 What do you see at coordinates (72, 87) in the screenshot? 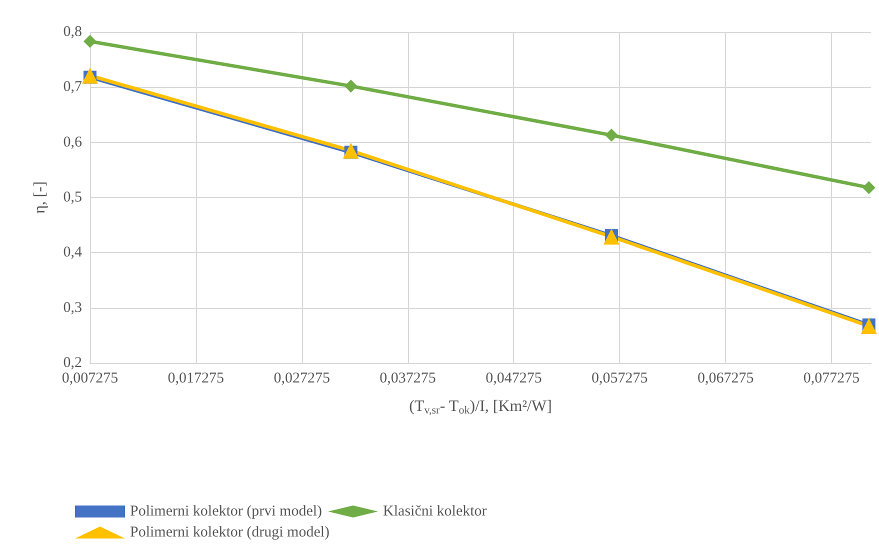
I see `y-tick-label: 0,7` at bounding box center [72, 87].